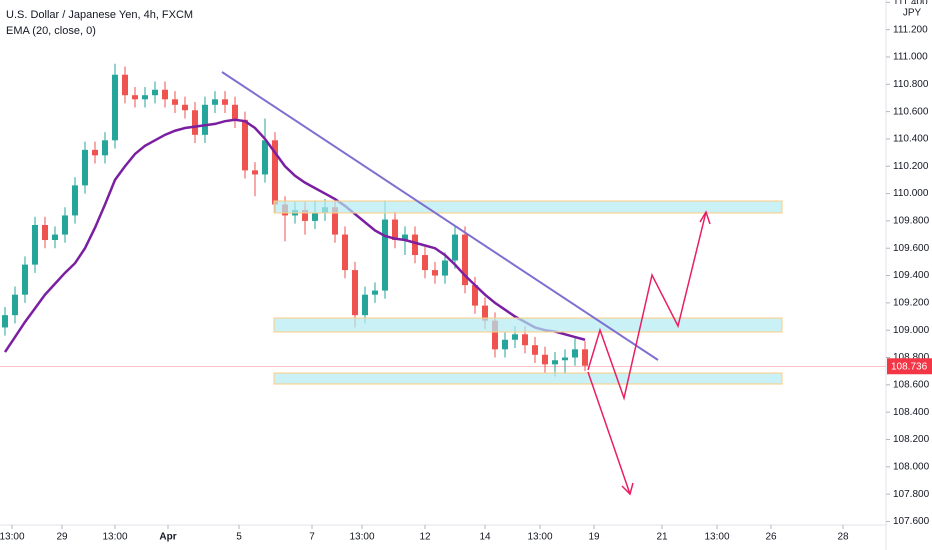 This screenshot has width=932, height=550. What do you see at coordinates (911, 521) in the screenshot?
I see `y-tick-label: 107.600` at bounding box center [911, 521].